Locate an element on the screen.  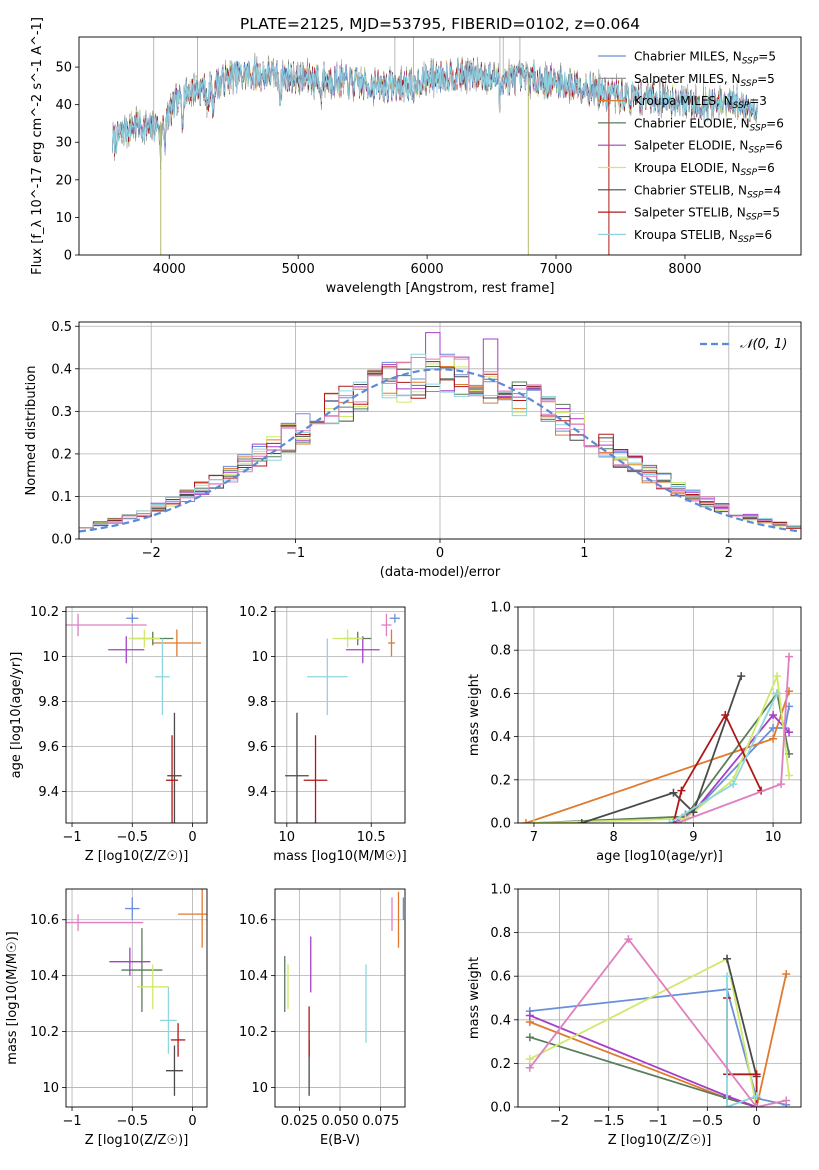
legend-label: Kroupa MILES, NSSP=3 is located at coordinates (700, 102).